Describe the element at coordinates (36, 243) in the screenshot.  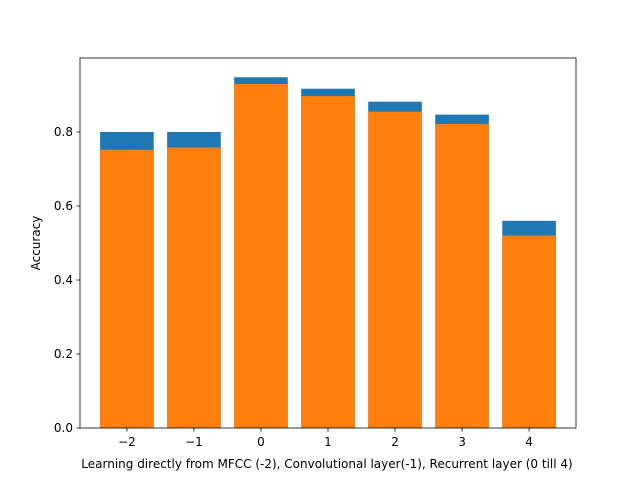
I see `y-axis-label: Accuracy` at that location.